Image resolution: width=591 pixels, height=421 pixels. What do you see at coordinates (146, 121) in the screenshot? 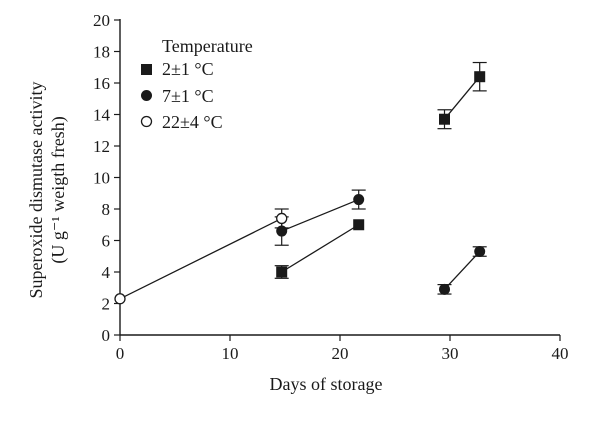
I see `legend-open-circle-marker` at bounding box center [146, 121].